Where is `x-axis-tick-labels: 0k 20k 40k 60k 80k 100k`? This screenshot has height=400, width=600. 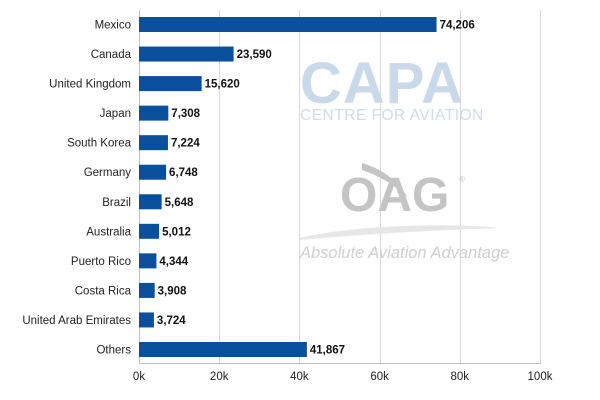 x-axis-tick-labels: 0k 20k 40k 60k 80k 100k is located at coordinates (343, 377).